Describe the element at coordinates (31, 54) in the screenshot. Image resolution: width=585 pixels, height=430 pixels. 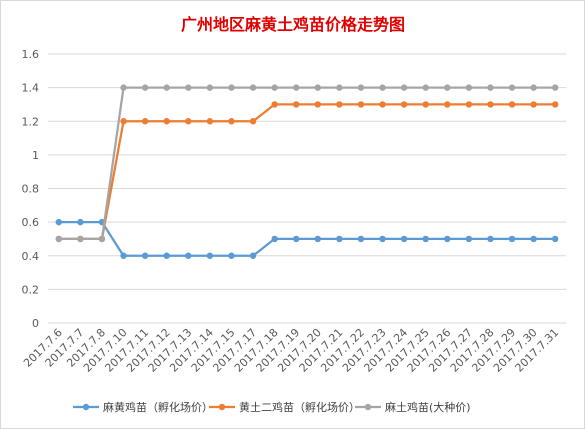
I see `y-tick-label: 1.6` at that location.